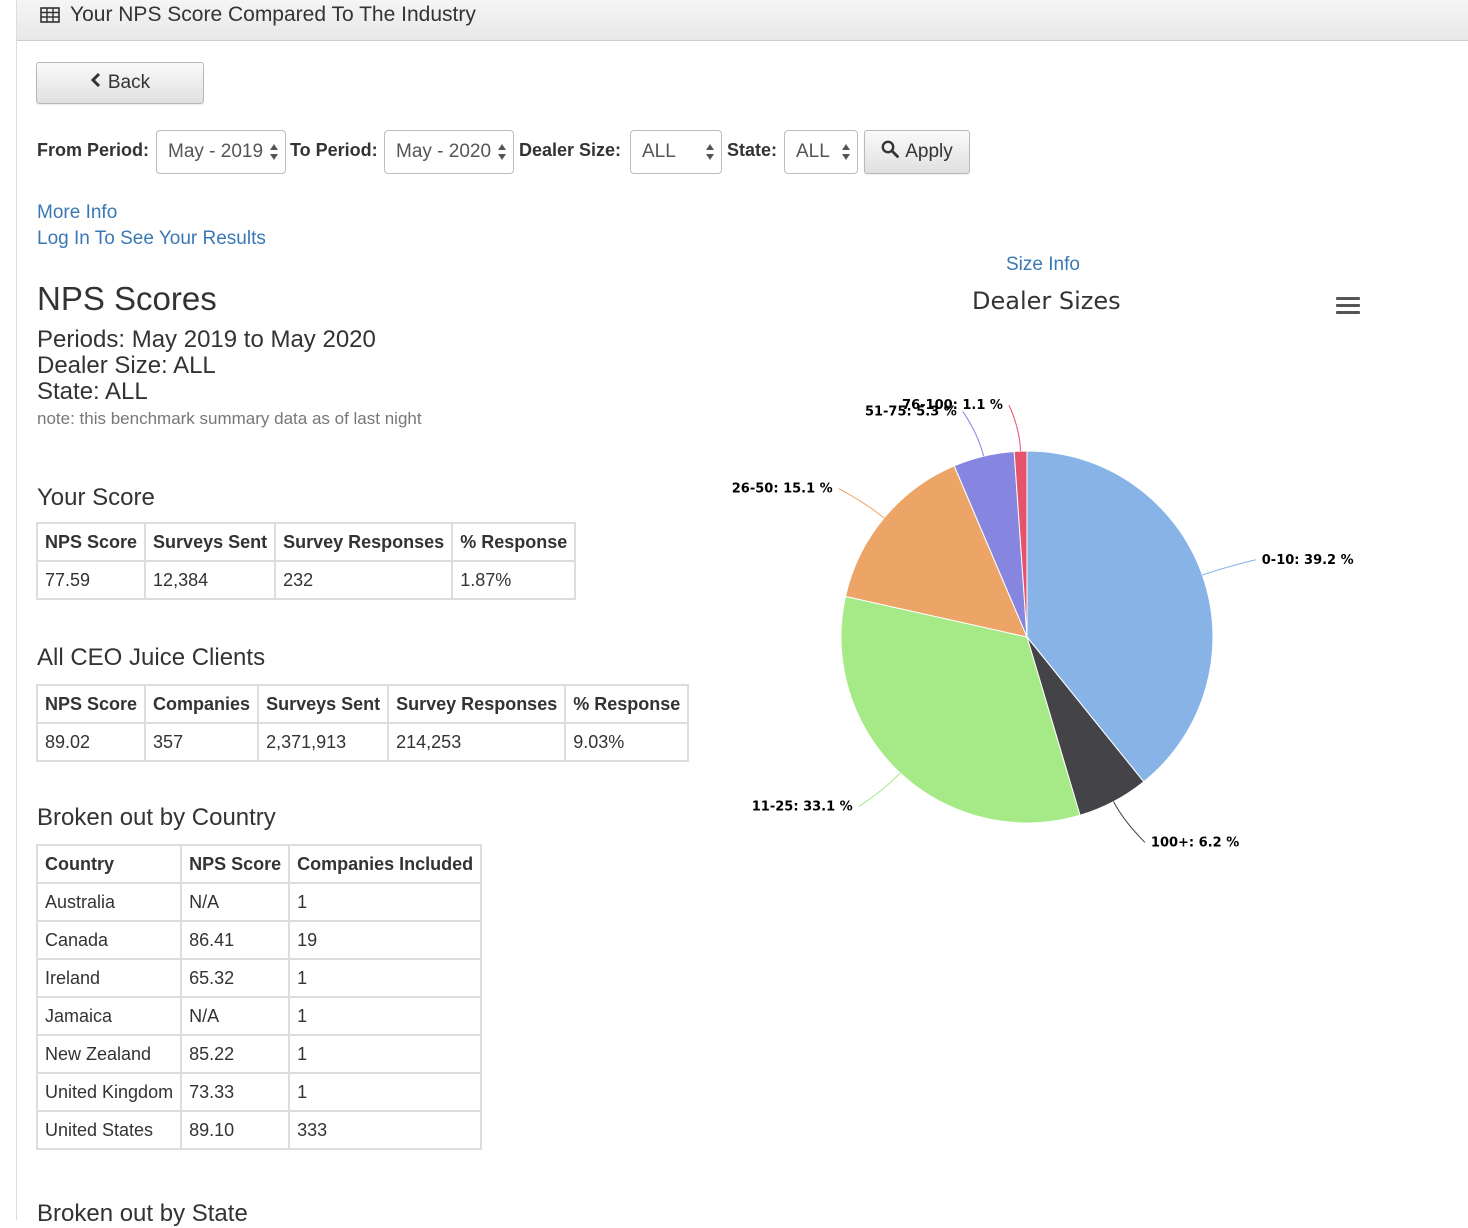 The height and width of the screenshot is (1228, 1468). I want to click on more-info-link: More Info, so click(77, 212).